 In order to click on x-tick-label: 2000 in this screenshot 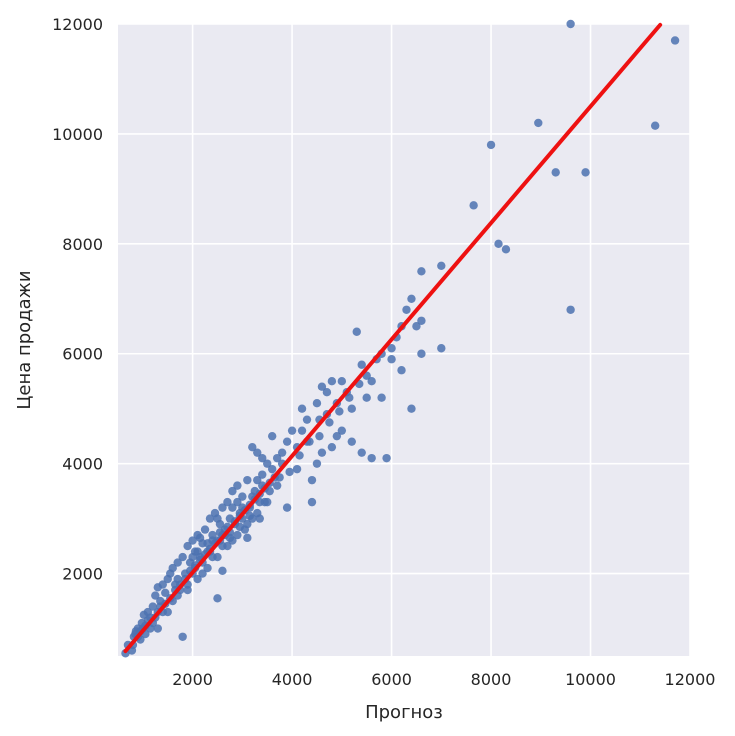, I will do `click(192, 679)`.